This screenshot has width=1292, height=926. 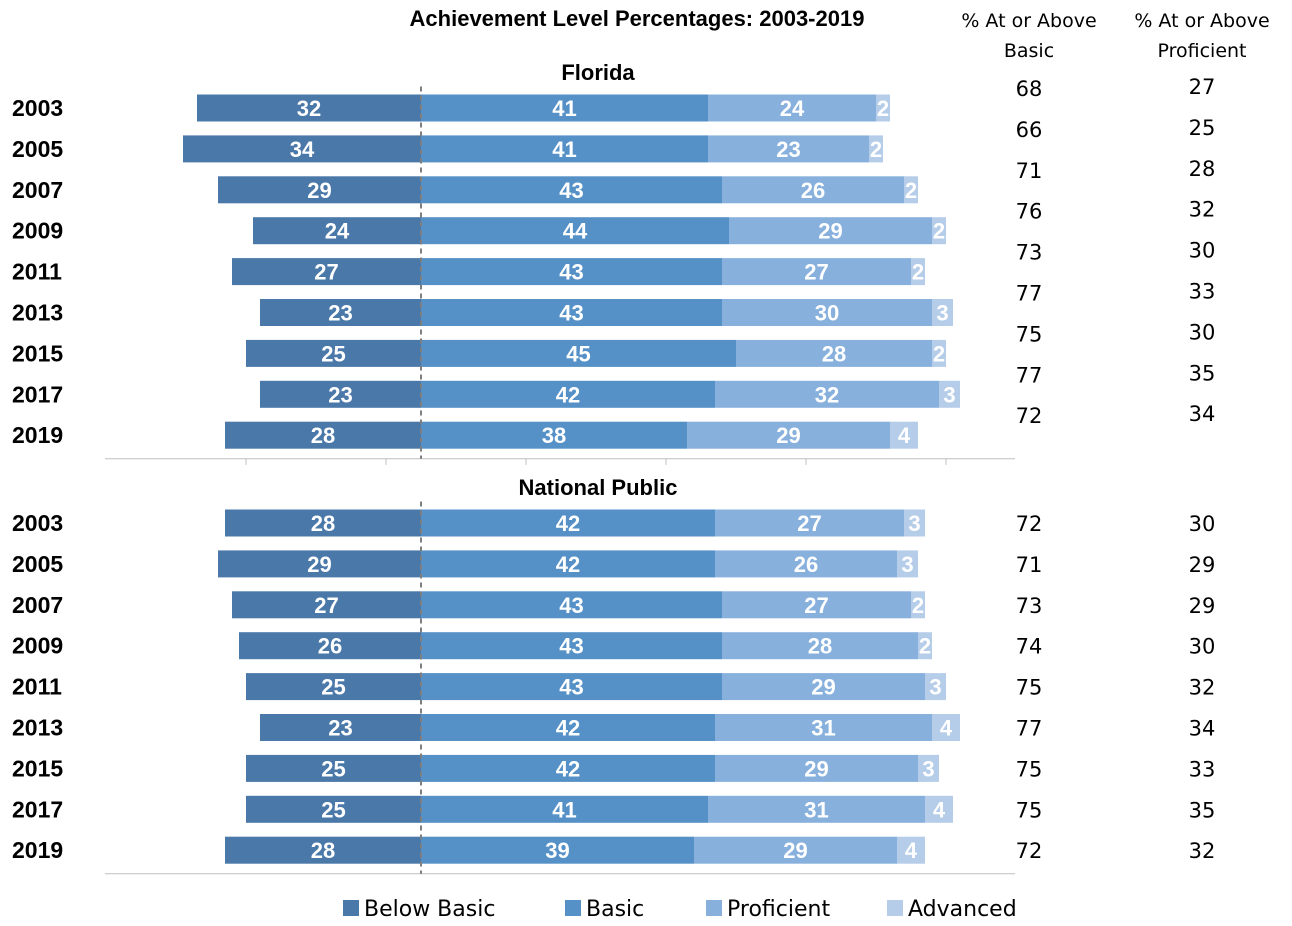 I want to click on data-label-national-public-2013-below-basic: 23, so click(x=340, y=728).